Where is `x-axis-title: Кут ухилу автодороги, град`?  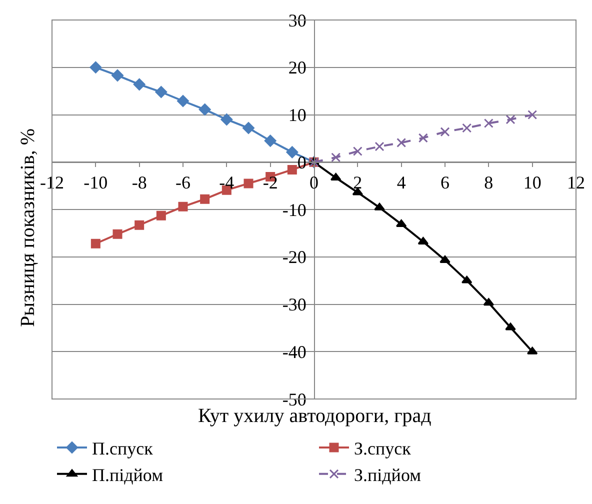 x-axis-title: Кут ухилу автодороги, град is located at coordinates (315, 416).